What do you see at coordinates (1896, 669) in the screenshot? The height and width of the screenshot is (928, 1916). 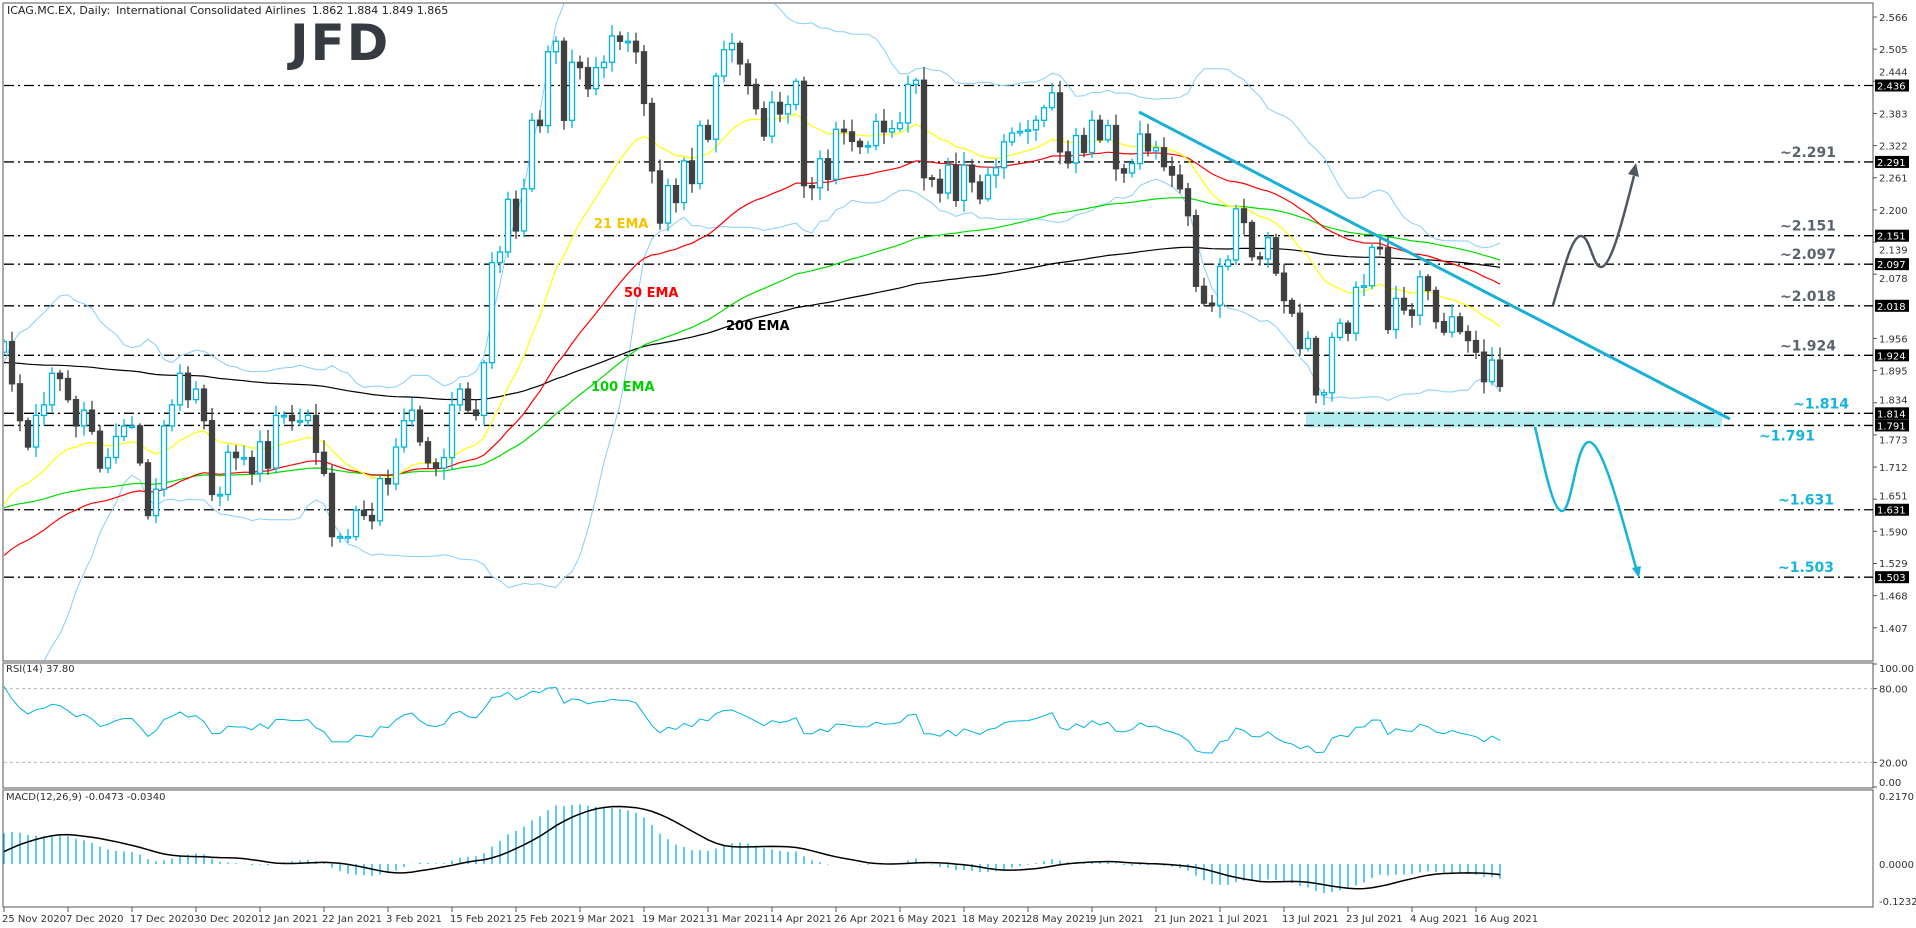 I see `rsi-tick-label: 100.00` at bounding box center [1896, 669].